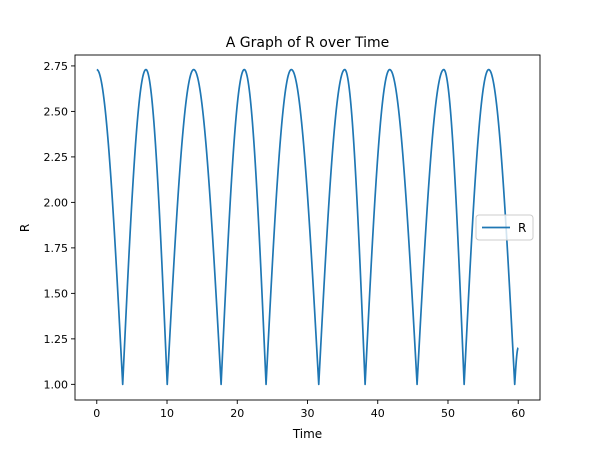 This screenshot has height=454, width=600. Describe the element at coordinates (56, 66) in the screenshot. I see `y-tick-label: 2.75` at that location.